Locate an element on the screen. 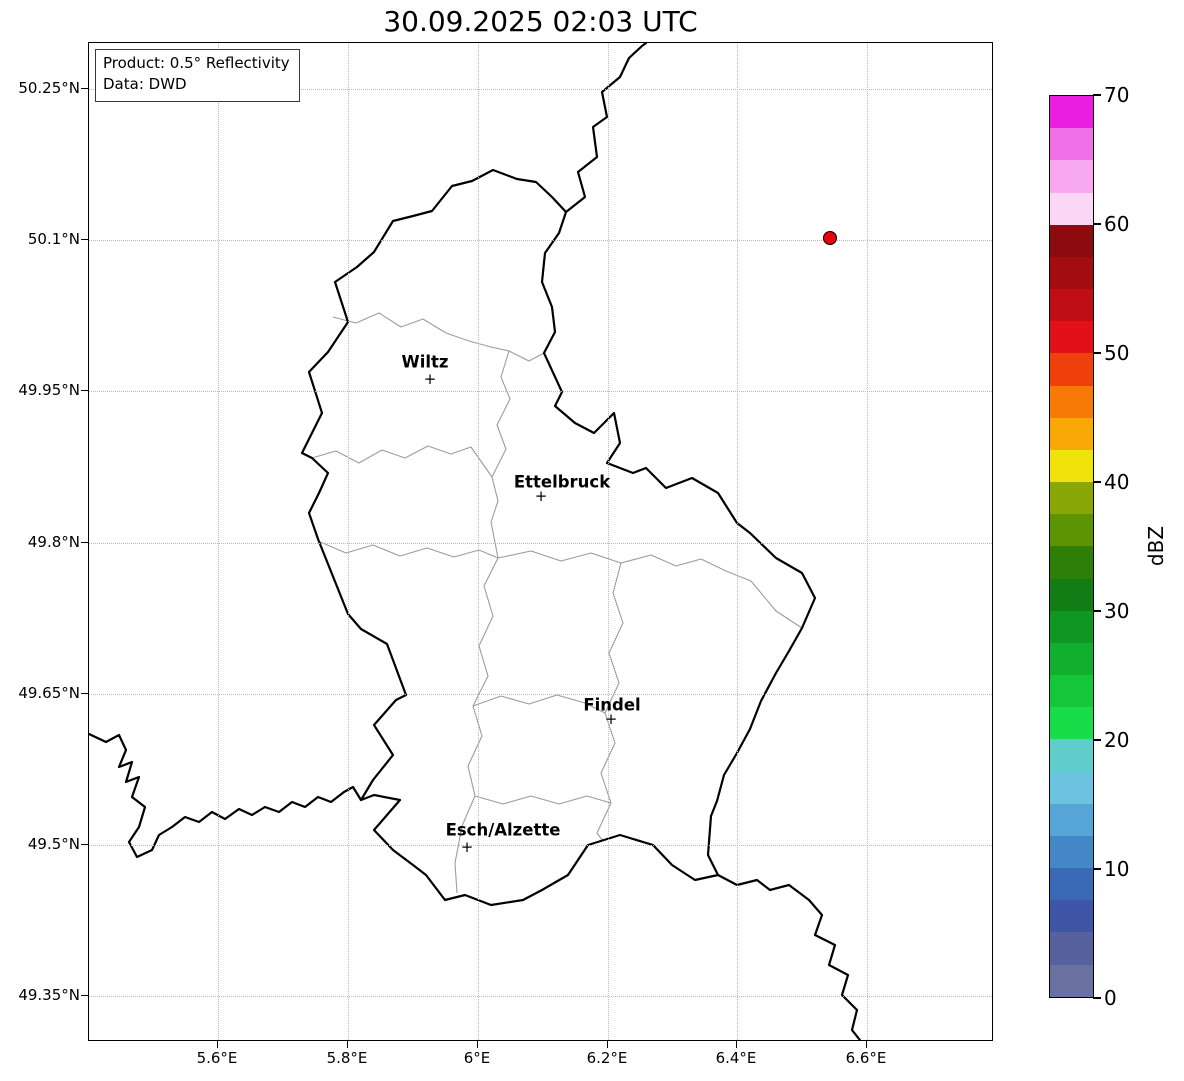 This screenshot has width=1184, height=1081. x-tick-label: 5.6°E is located at coordinates (217, 1058).